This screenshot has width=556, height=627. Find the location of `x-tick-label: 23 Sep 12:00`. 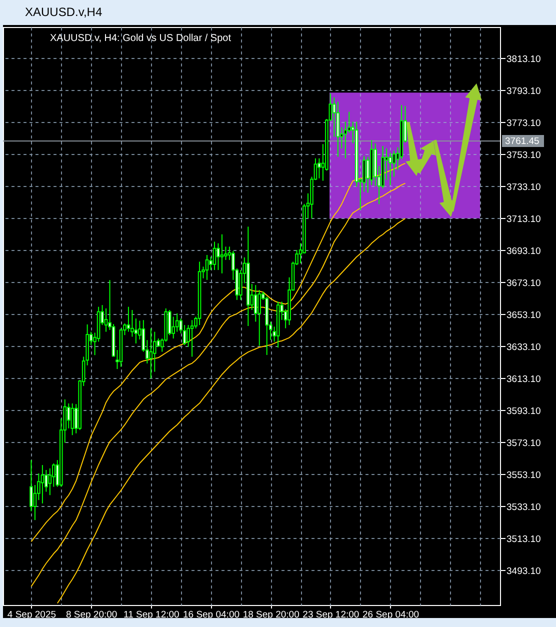

x-tick-label: 23 Sep 12:00 is located at coordinates (331, 615).